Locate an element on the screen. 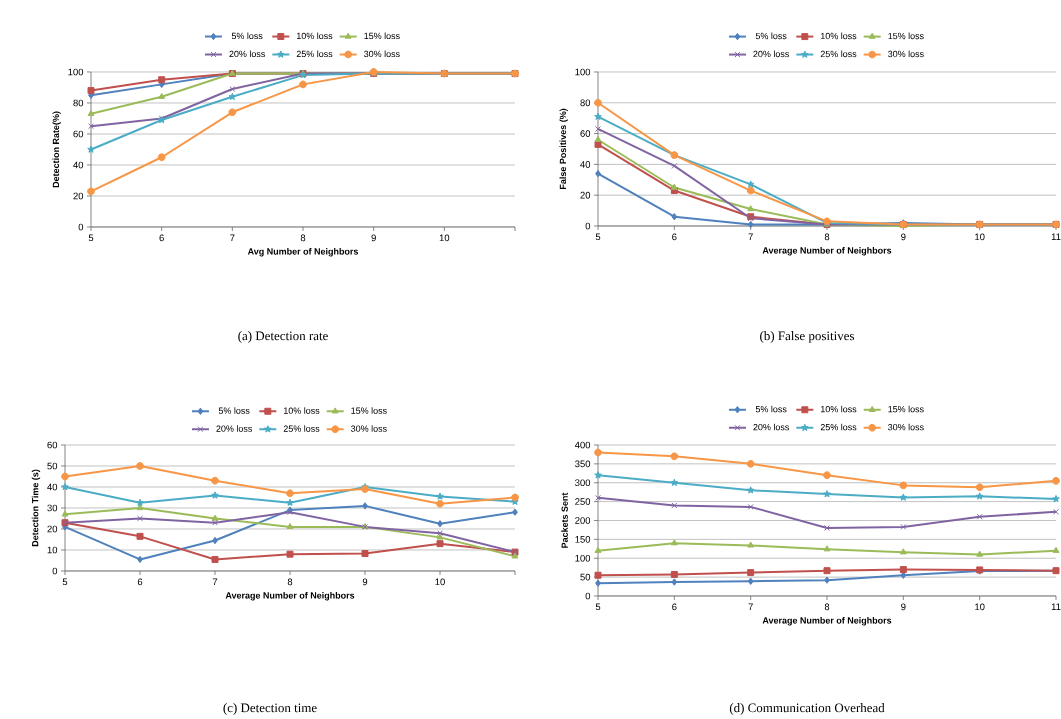 Image resolution: width=1061 pixels, height=719 pixels. y-tick-label: 10 is located at coordinates (52, 550).